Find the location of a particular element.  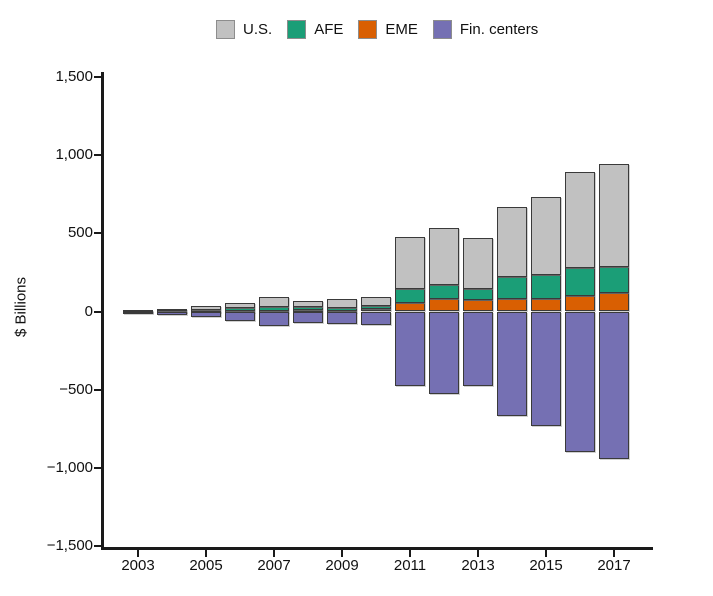

legend-item-fin-centers: Fin. centers is located at coordinates (485, 29).